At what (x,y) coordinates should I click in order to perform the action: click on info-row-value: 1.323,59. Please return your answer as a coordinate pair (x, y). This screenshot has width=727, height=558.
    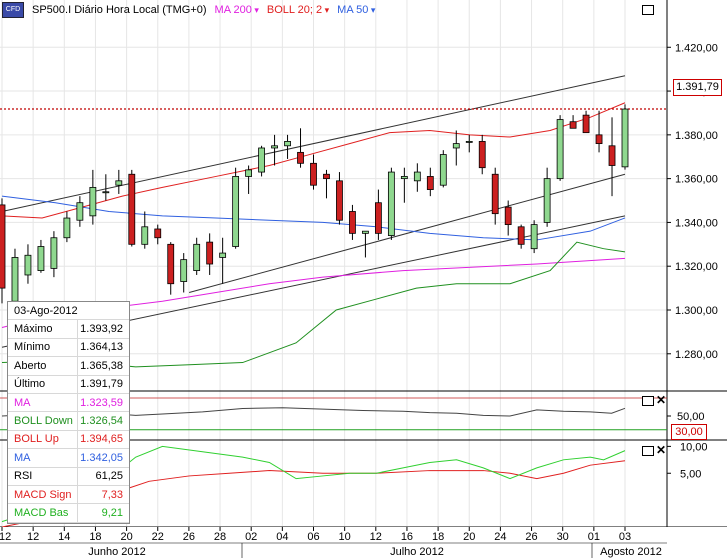
    Looking at the image, I should click on (101, 402).